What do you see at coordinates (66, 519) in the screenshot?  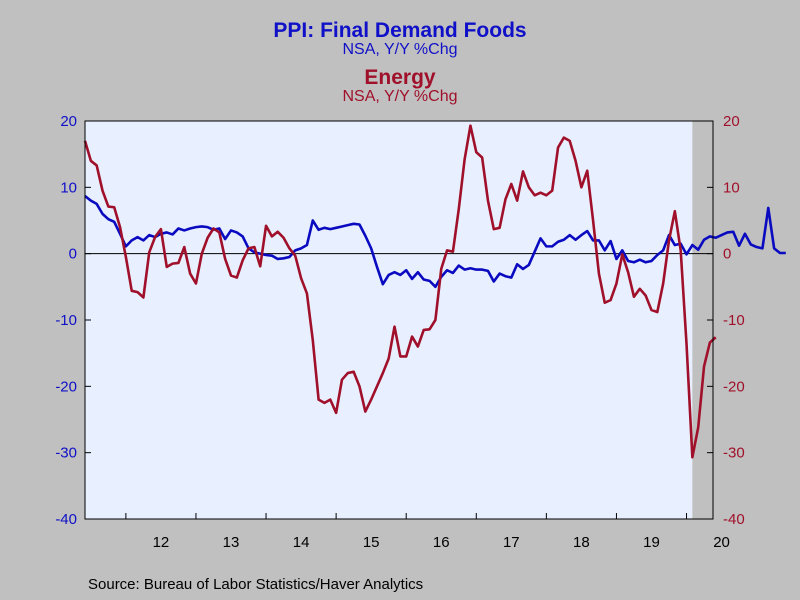 I see `y-tick-label-left: -40` at bounding box center [66, 519].